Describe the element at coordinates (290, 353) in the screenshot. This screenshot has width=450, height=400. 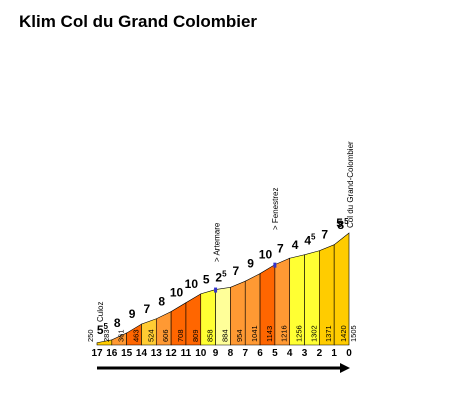
I see `km-tick-label: 4` at that location.